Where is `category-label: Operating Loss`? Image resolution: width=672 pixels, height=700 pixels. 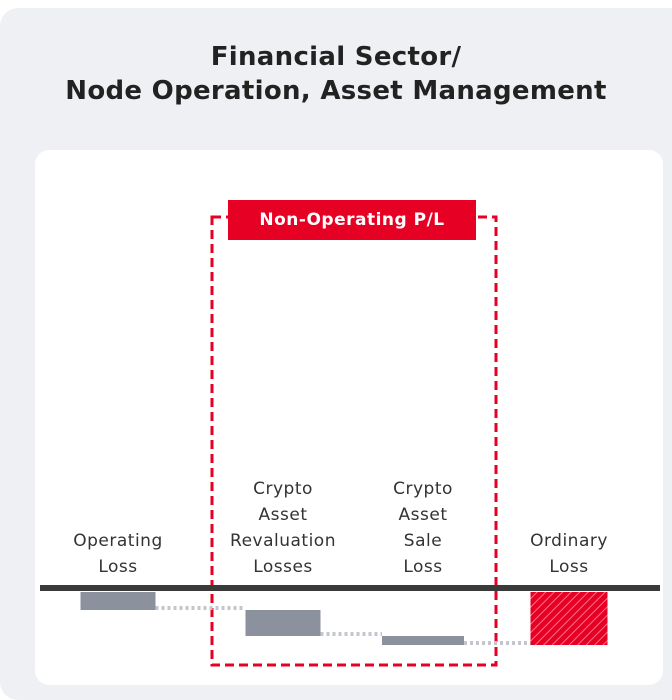 category-label: Operating Loss is located at coordinates (118, 554).